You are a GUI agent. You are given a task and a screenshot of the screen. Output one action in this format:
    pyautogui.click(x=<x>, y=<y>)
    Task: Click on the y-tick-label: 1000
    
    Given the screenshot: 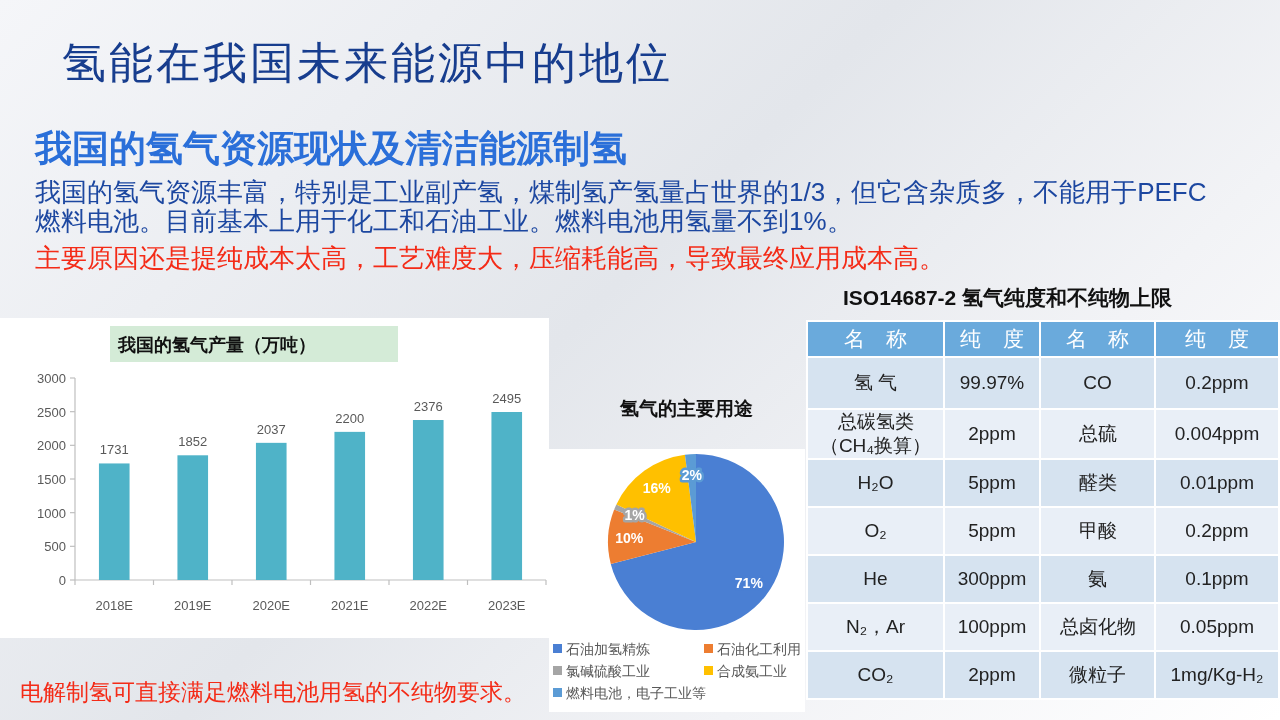 What is the action you would take?
    pyautogui.click(x=51, y=513)
    